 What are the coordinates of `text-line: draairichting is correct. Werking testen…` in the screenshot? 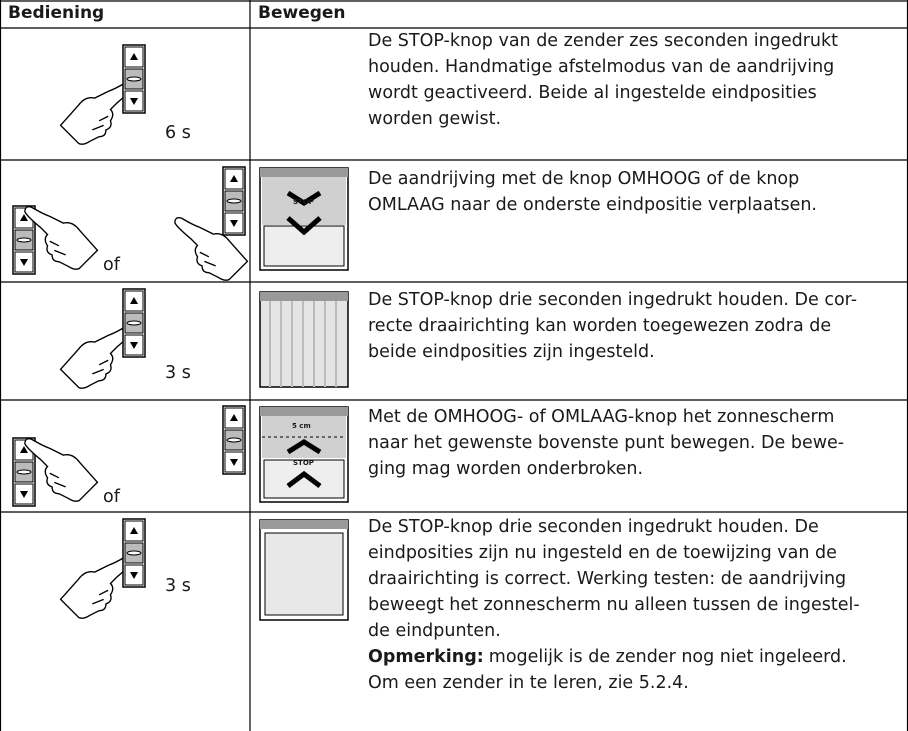 It's located at (607, 579).